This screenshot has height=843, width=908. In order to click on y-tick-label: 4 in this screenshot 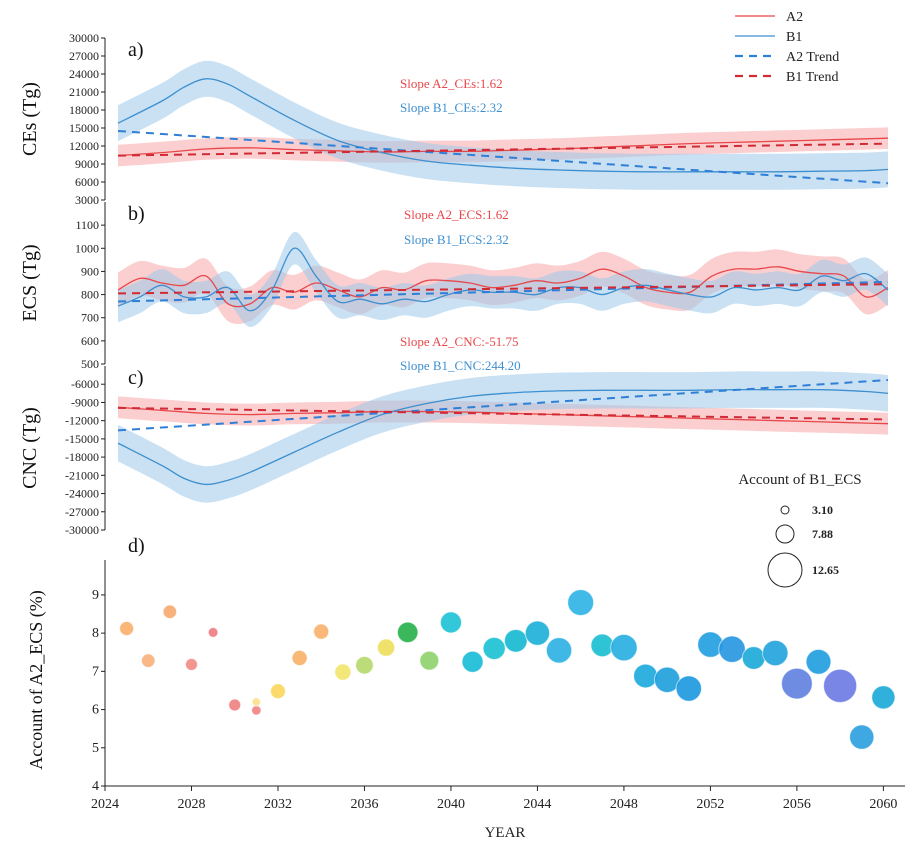, I will do `click(95, 786)`.